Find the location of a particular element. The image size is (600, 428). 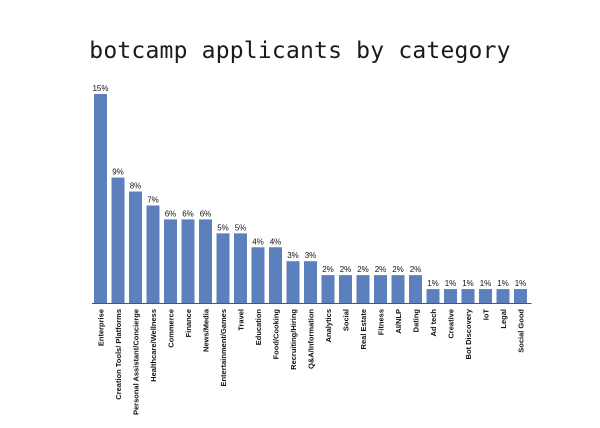

category-tick-label: Finance is located at coordinates (188, 323).